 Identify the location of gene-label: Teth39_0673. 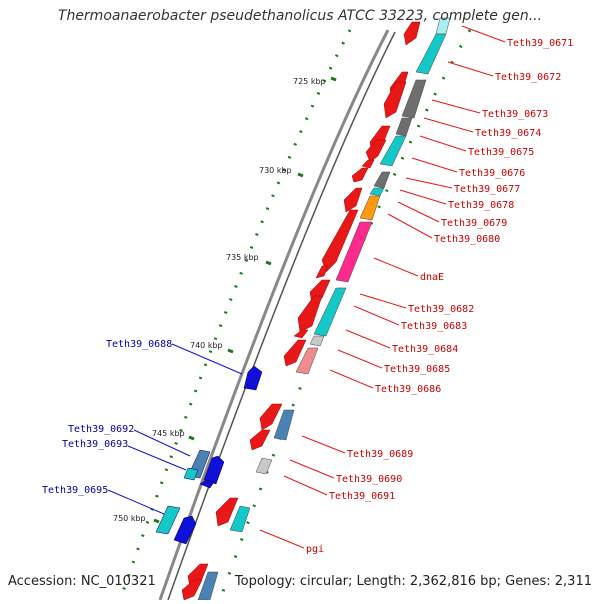
(515, 114).